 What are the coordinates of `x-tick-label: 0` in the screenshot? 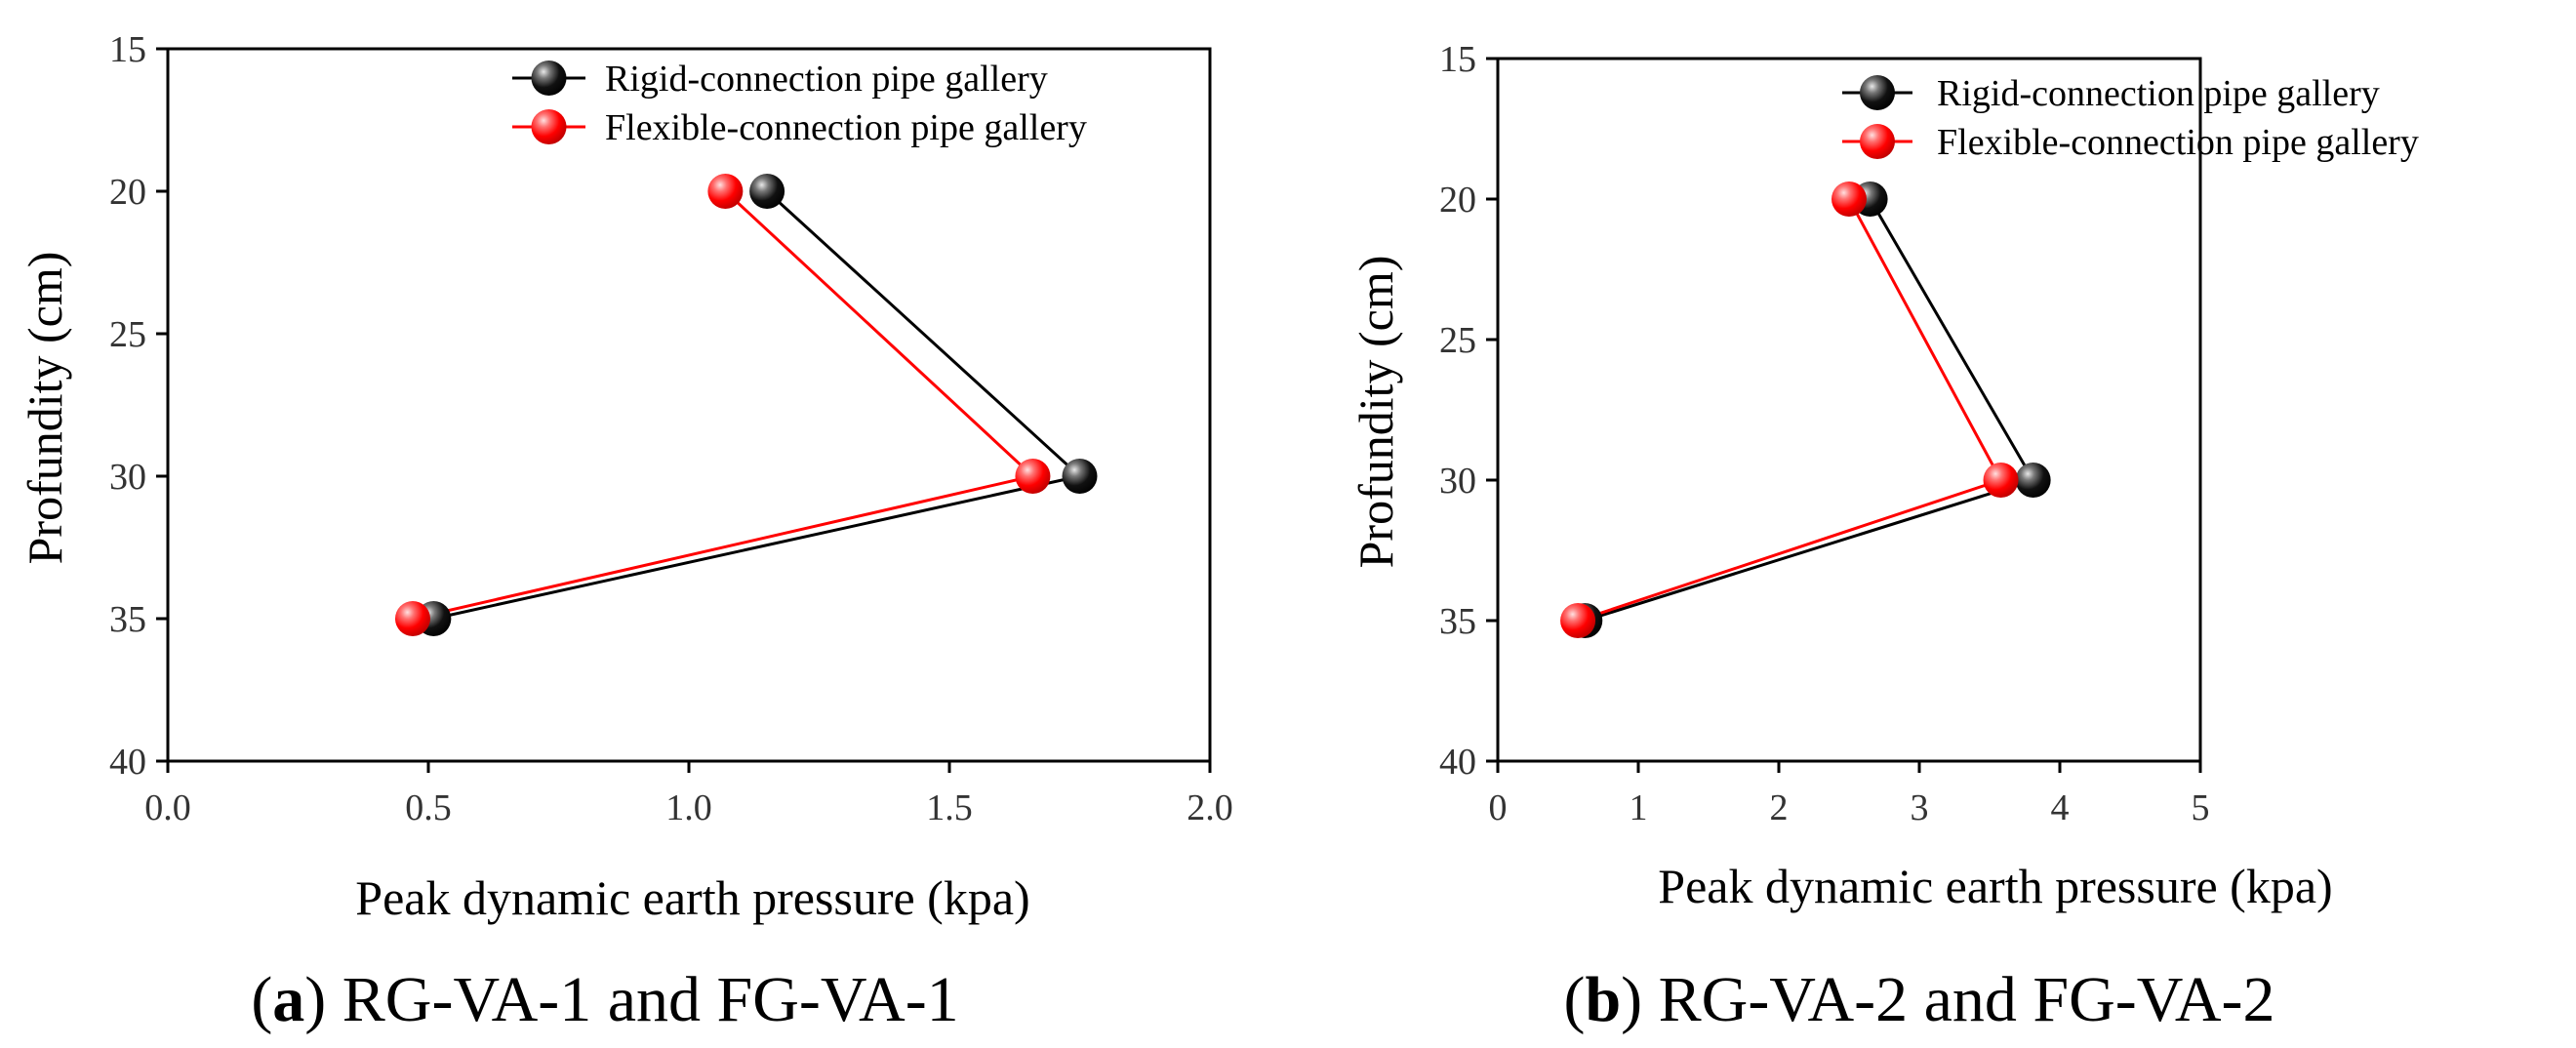 It's located at (1498, 807).